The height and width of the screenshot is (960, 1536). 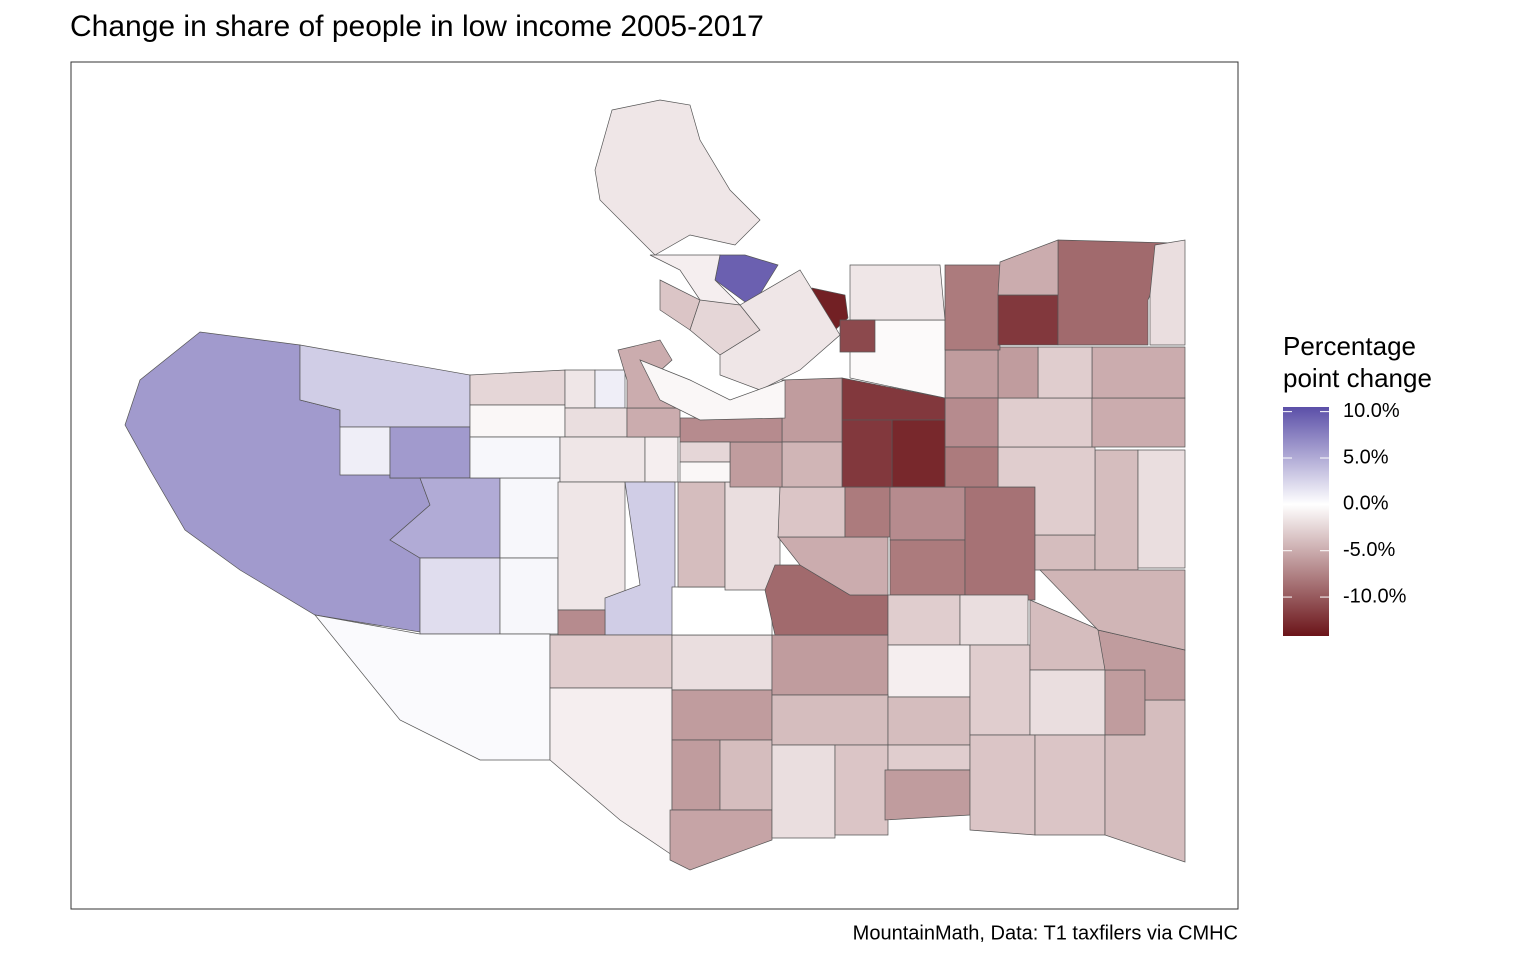 What do you see at coordinates (1366, 457) in the screenshot?
I see `colorbar-tick-label: 5.0%` at bounding box center [1366, 457].